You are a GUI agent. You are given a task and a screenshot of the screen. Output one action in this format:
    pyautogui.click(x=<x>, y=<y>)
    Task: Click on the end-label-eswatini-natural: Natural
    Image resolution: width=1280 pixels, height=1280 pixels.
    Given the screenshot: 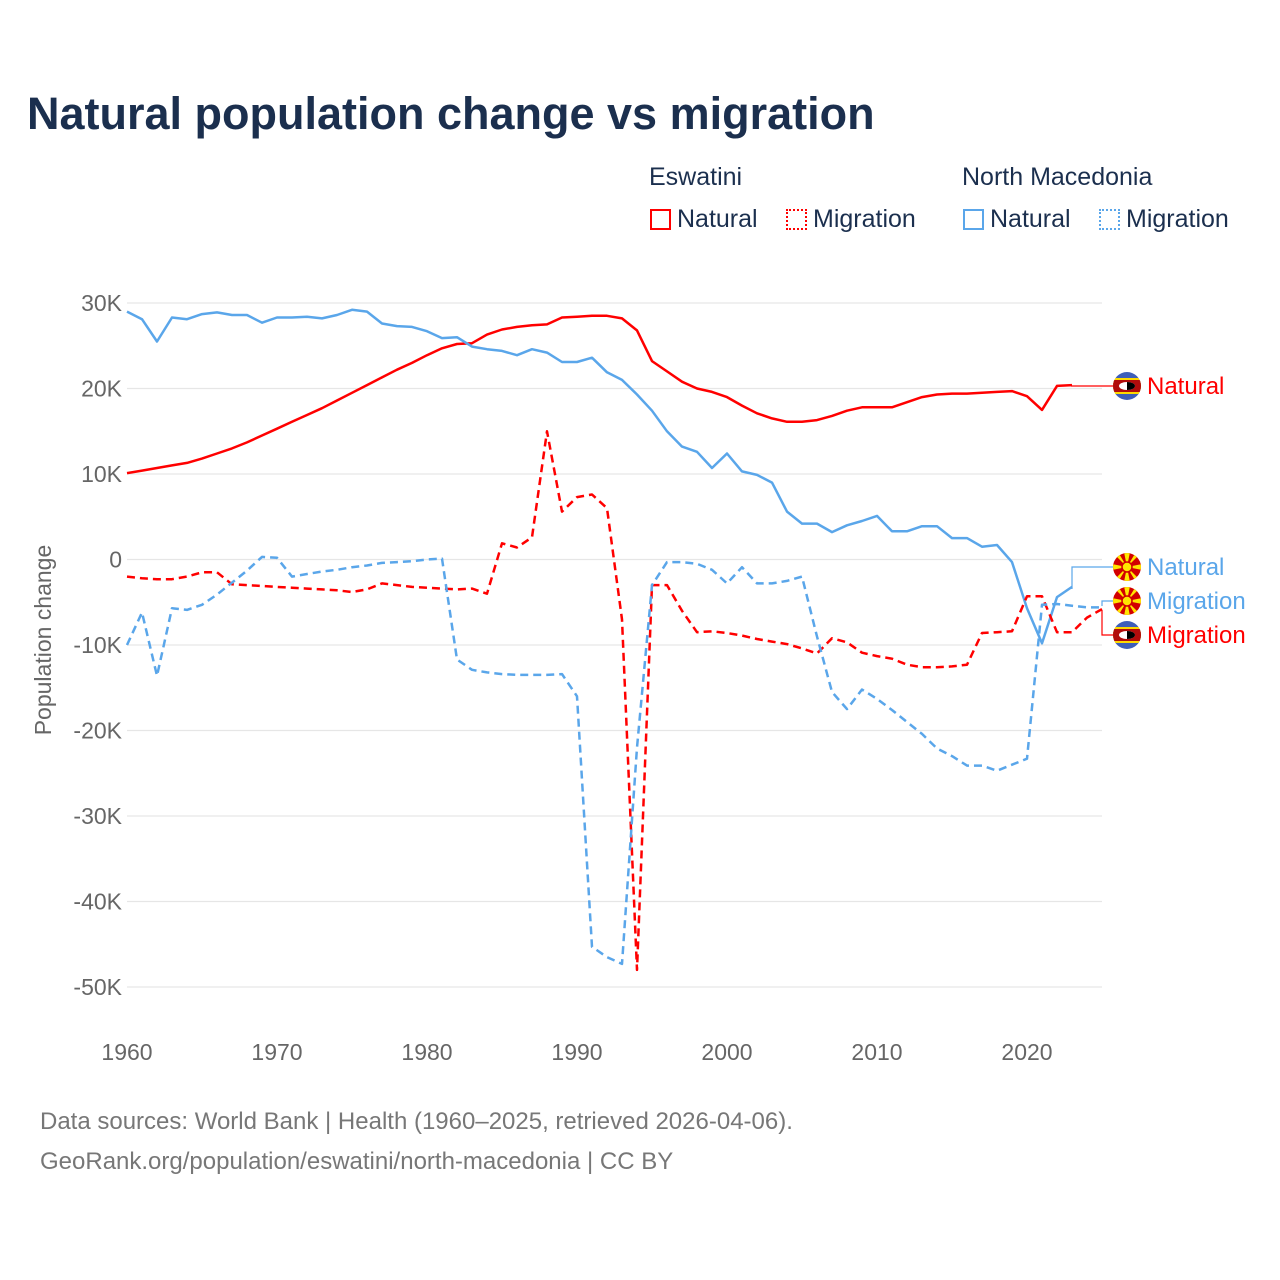 What is the action you would take?
    pyautogui.click(x=1185, y=386)
    